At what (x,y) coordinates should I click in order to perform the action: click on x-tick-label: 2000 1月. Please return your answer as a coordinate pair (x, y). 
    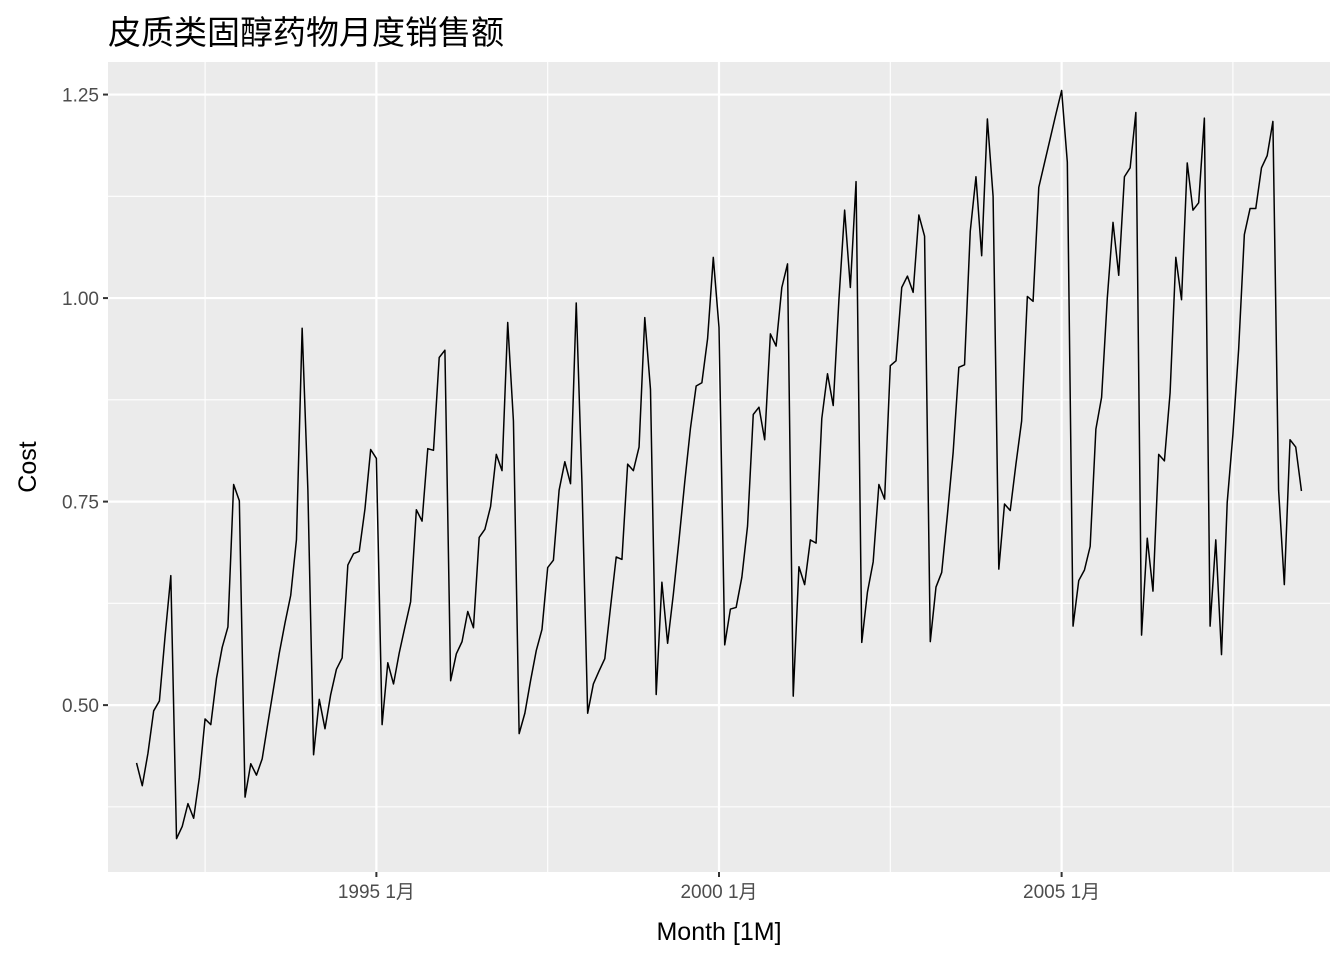
    Looking at the image, I should click on (718, 892).